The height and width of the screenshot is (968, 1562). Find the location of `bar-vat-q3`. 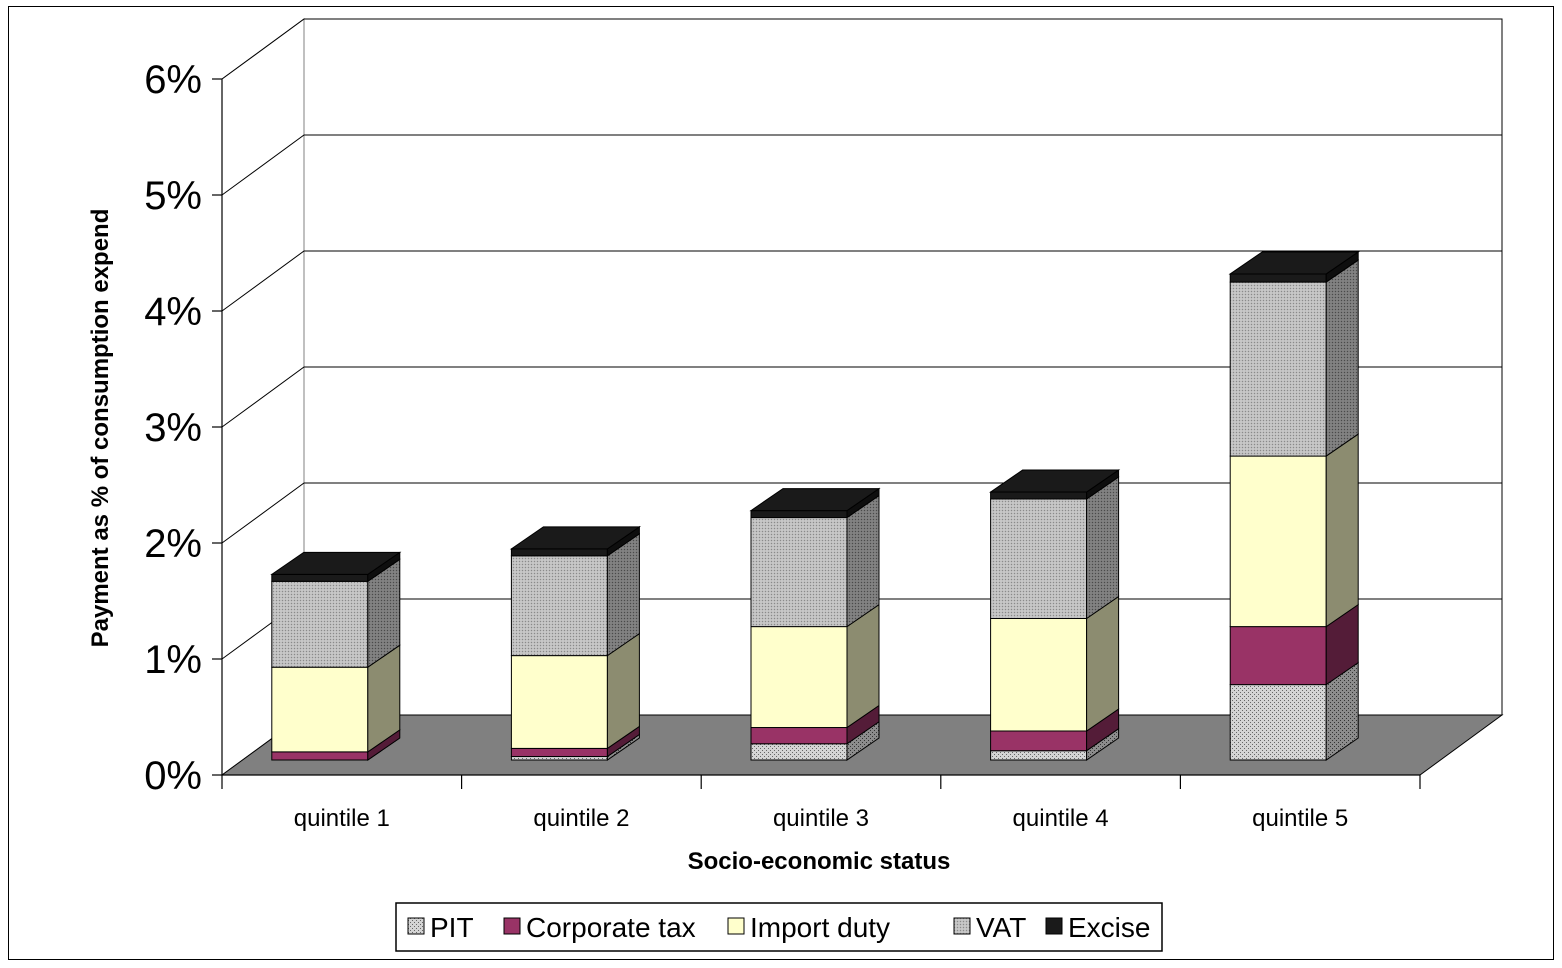

bar-vat-q3 is located at coordinates (815, 561).